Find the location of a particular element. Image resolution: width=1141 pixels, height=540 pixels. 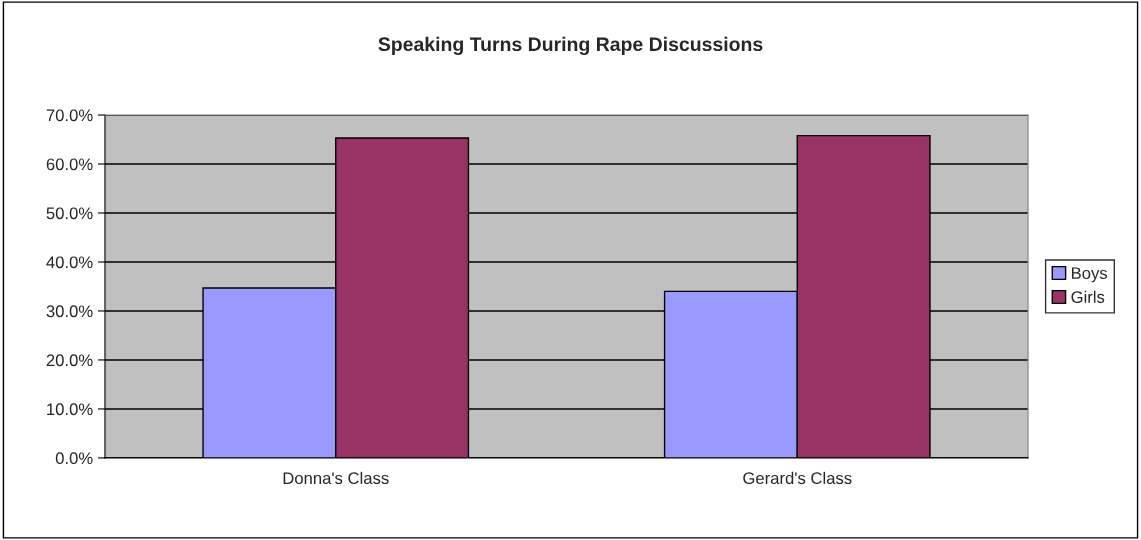

y-tick-label: 0.0% is located at coordinates (74, 458).